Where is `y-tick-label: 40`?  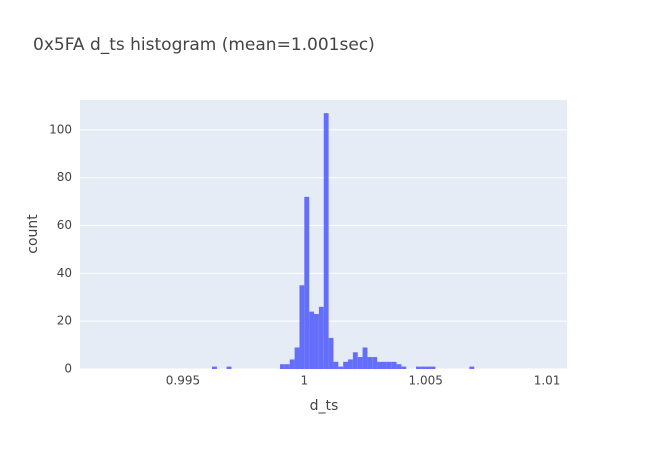
y-tick-label: 40 is located at coordinates (64, 273).